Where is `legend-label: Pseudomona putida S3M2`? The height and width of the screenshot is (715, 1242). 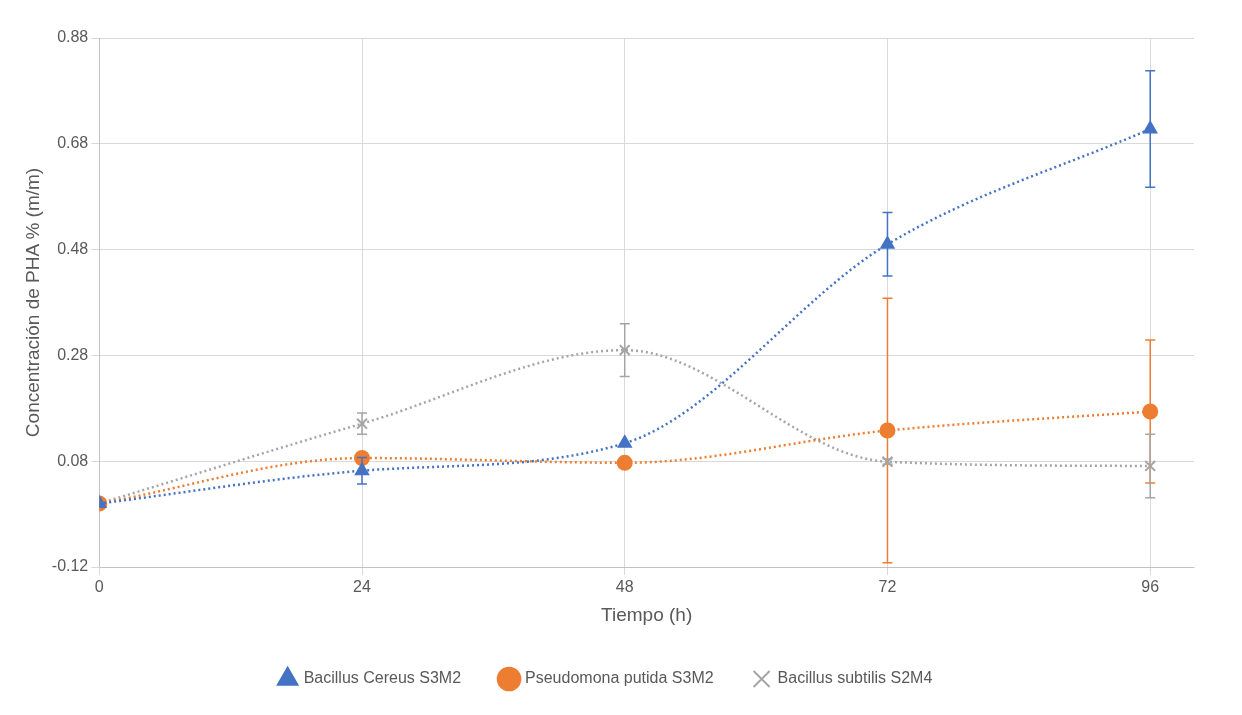 legend-label: Pseudomona putida S3M2 is located at coordinates (619, 678).